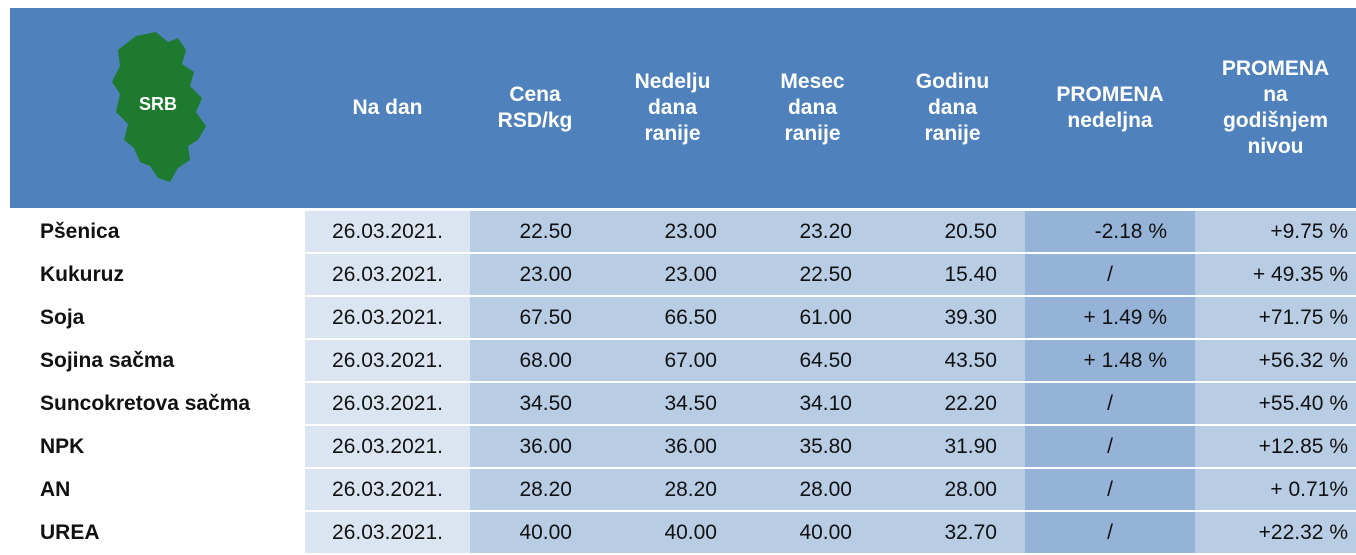  What do you see at coordinates (157, 318) in the screenshot?
I see `row-label: Soja` at bounding box center [157, 318].